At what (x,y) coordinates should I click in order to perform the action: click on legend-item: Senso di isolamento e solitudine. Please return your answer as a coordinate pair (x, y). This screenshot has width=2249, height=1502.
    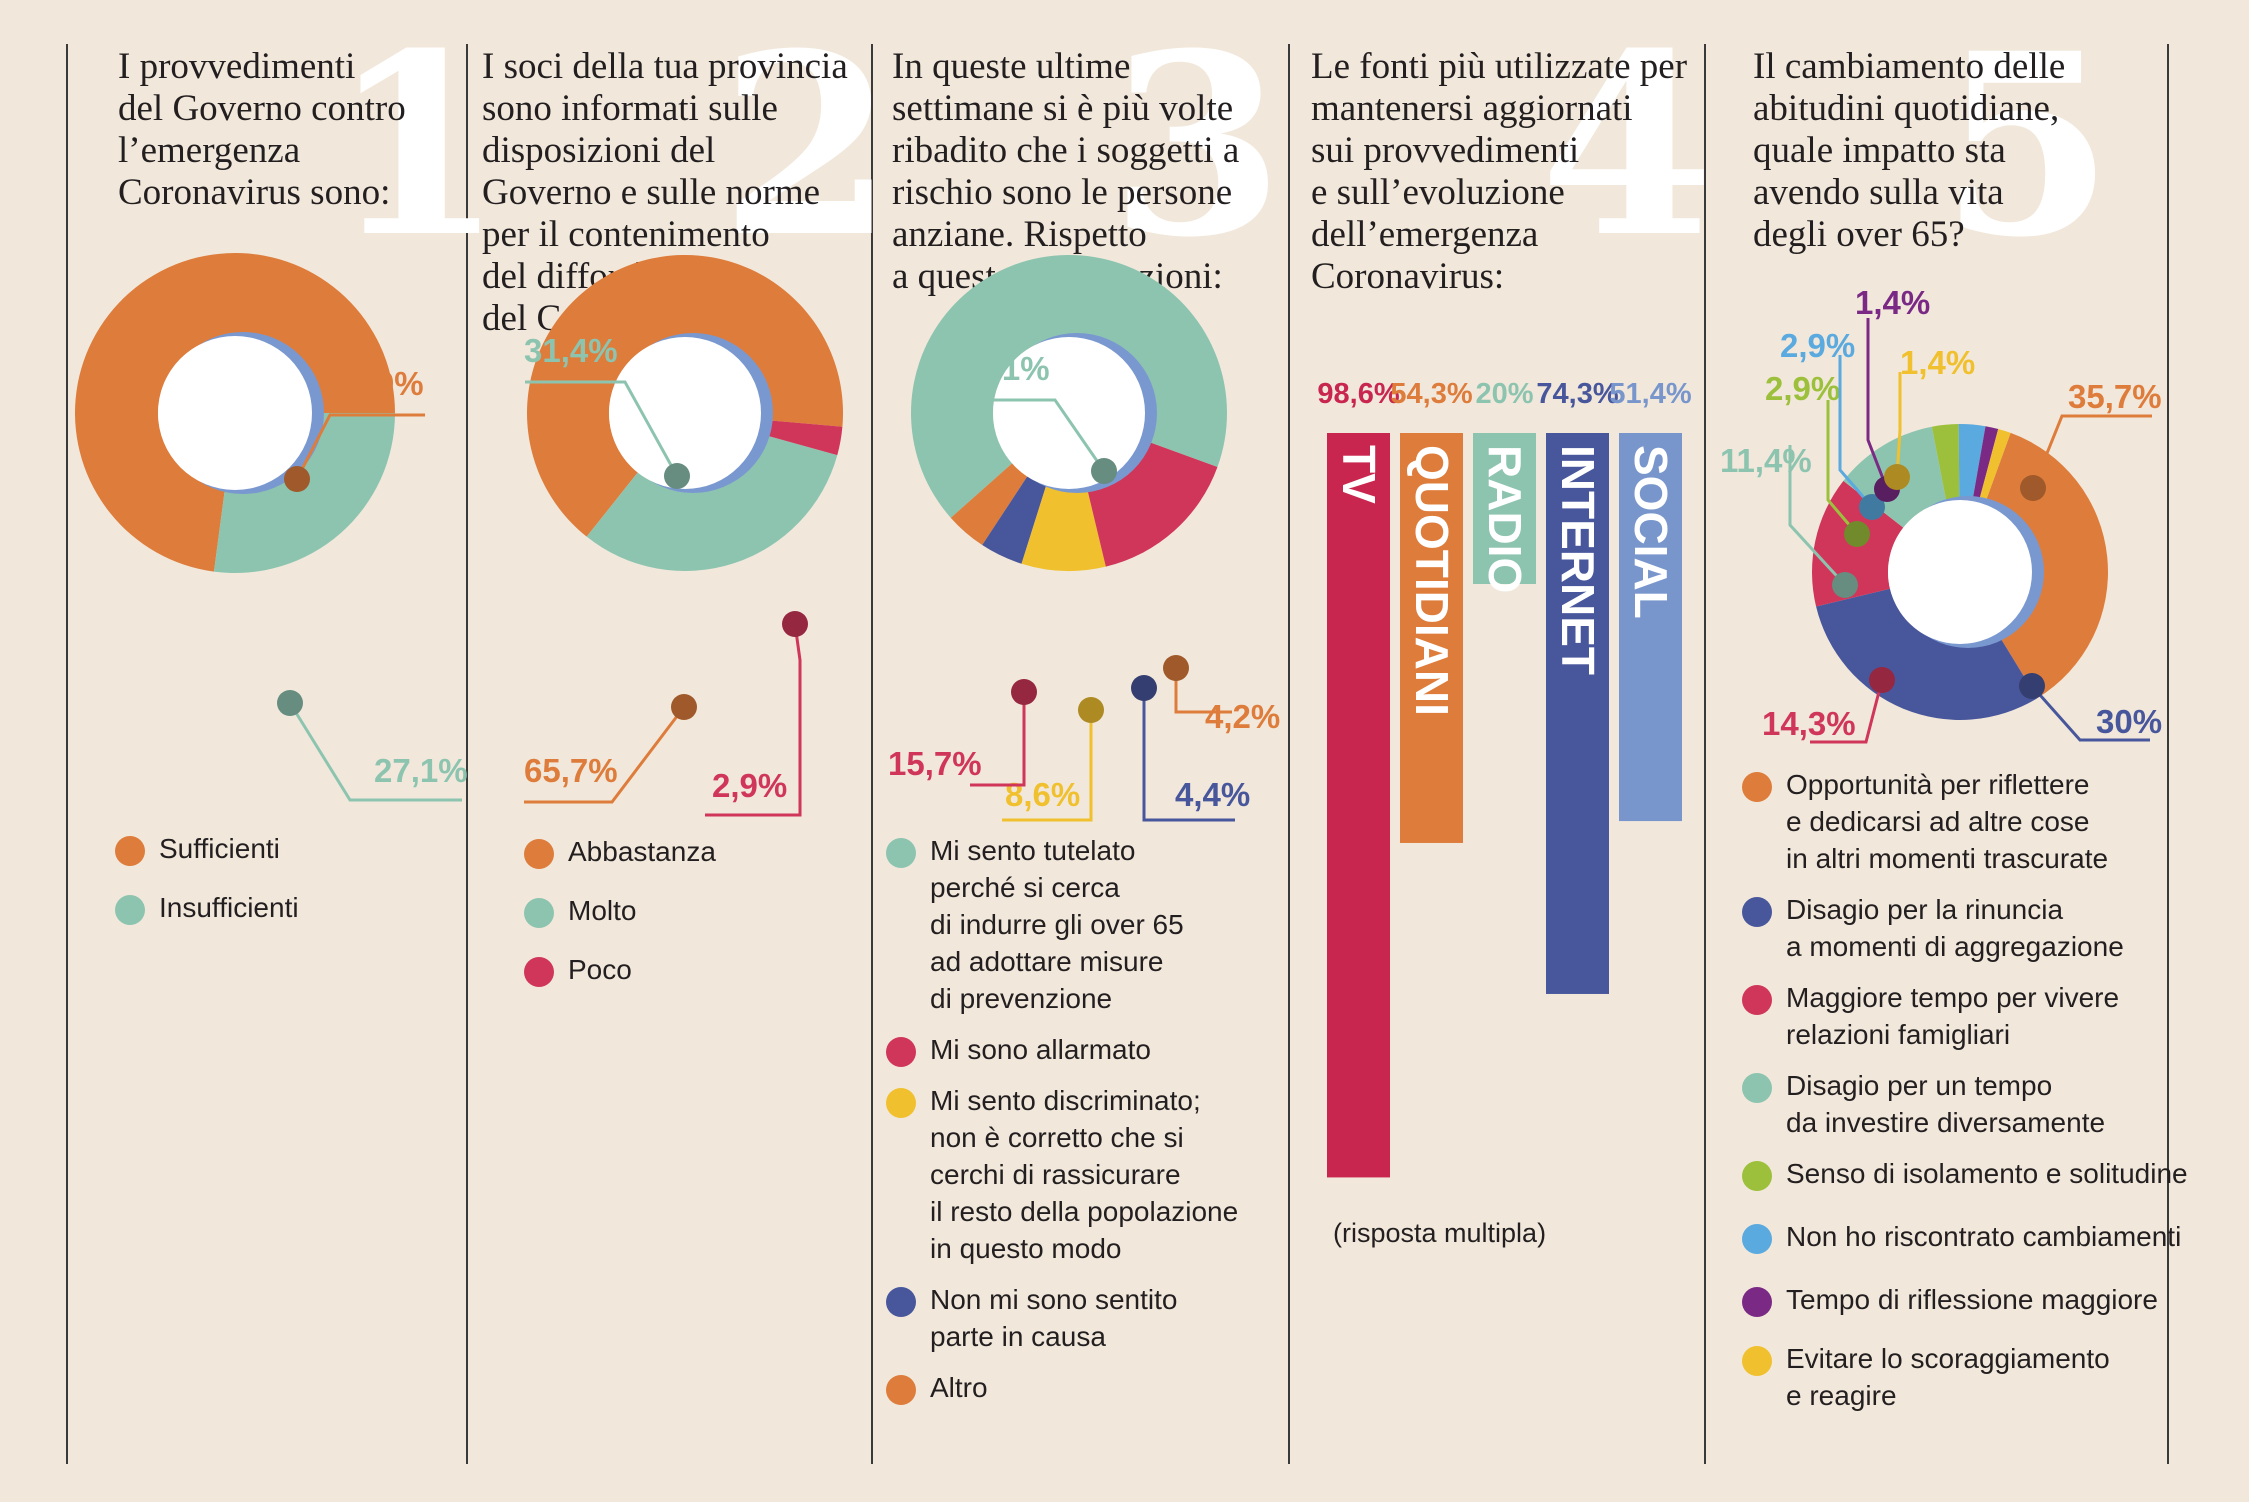
    Looking at the image, I should click on (1965, 1173).